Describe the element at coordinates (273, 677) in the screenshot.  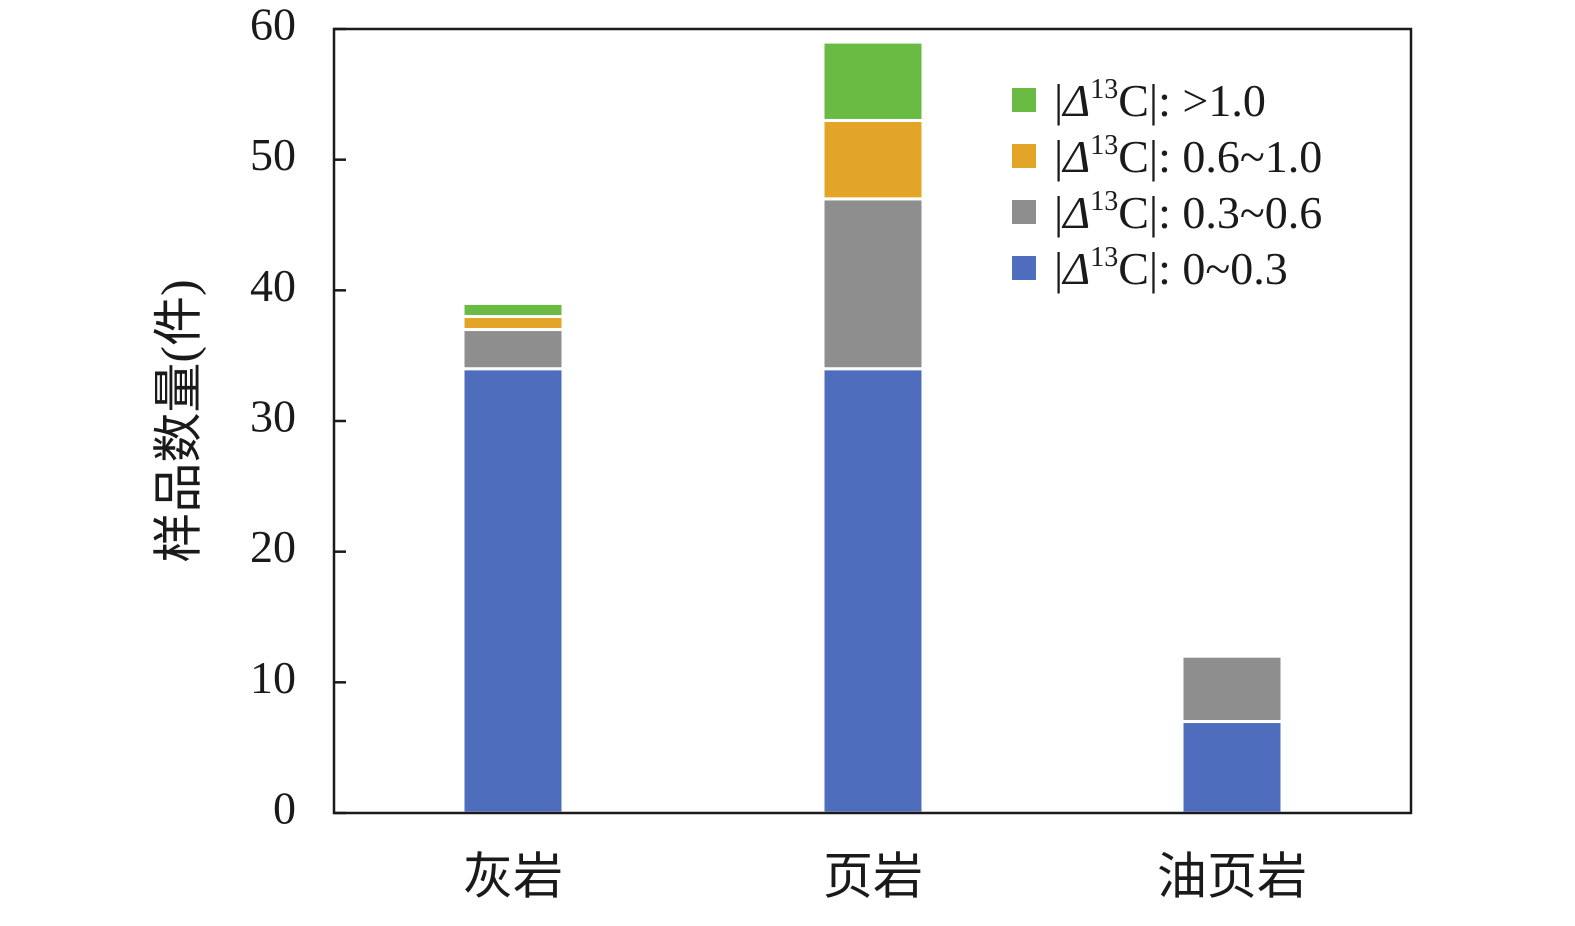
I see `y-tick-label-1: 10` at that location.